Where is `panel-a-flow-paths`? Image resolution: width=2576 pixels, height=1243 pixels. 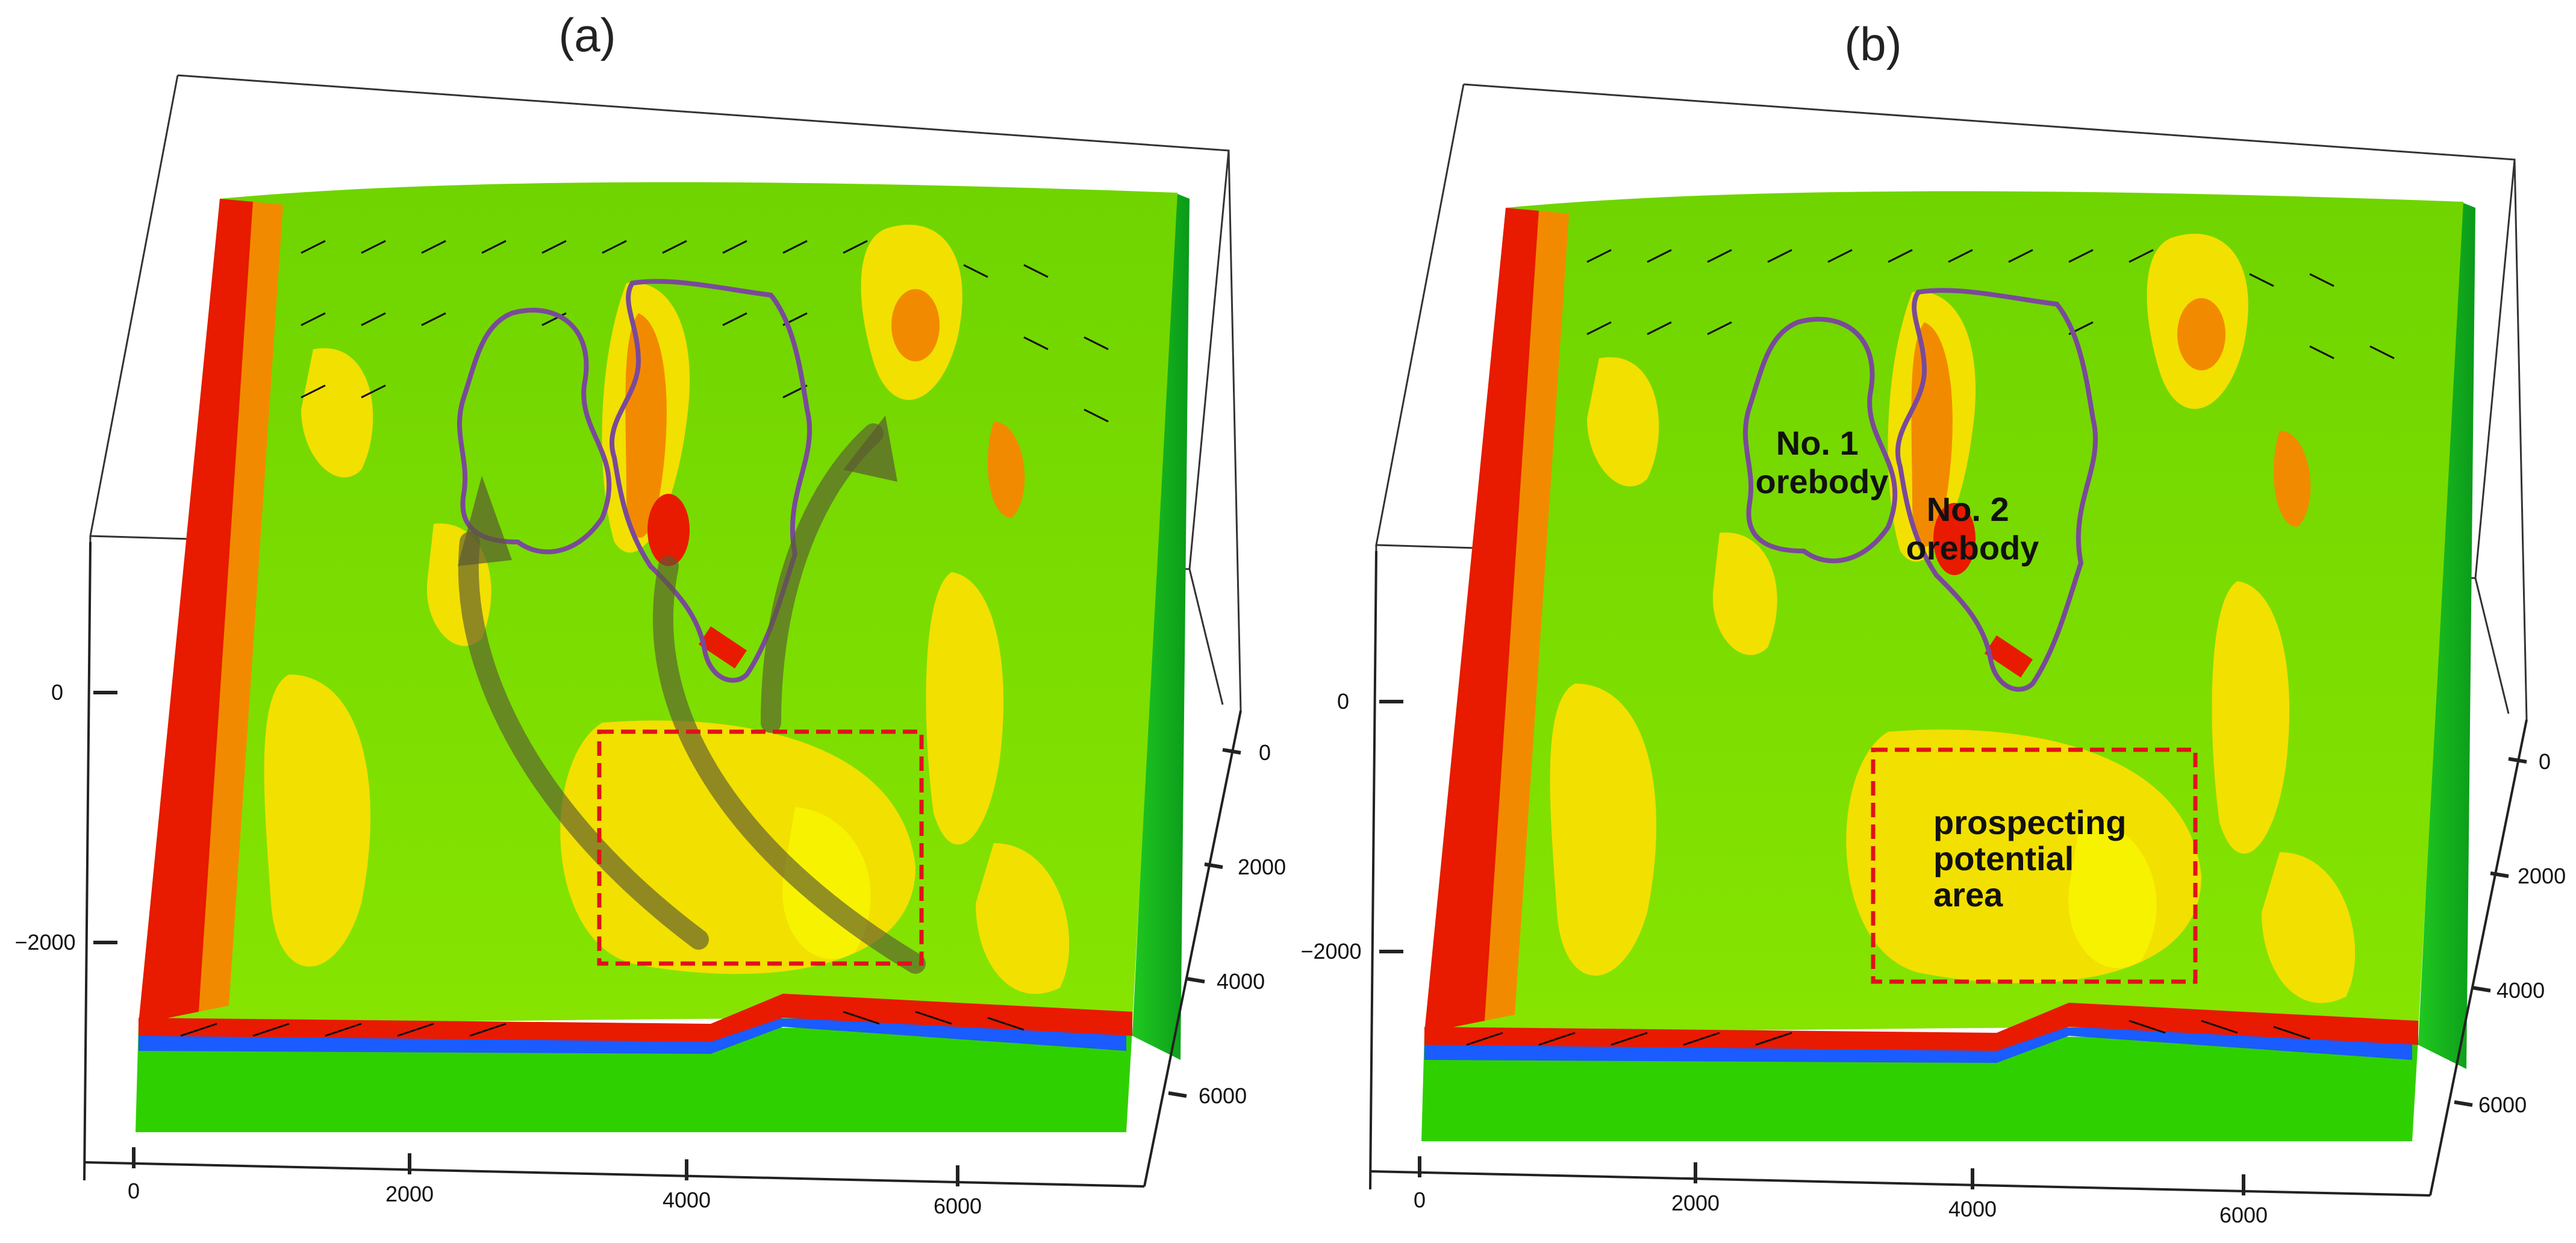 panel-a-flow-paths is located at coordinates (692, 698).